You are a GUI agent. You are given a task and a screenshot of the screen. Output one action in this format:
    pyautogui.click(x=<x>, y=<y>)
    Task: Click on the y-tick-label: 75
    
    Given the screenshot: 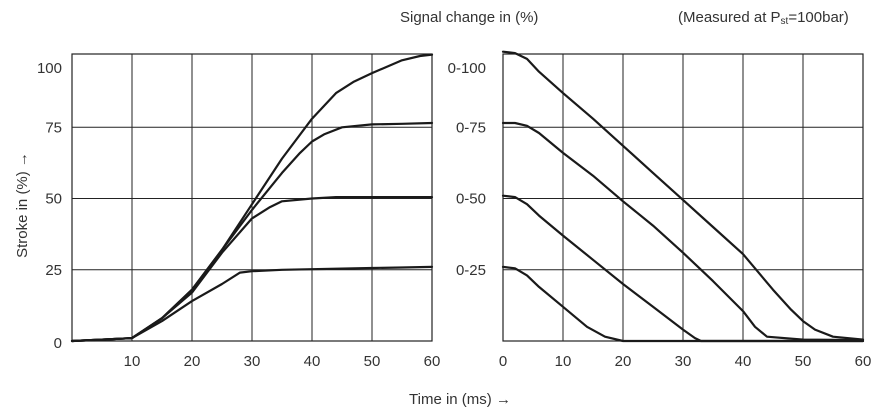 What is the action you would take?
    pyautogui.click(x=53, y=127)
    